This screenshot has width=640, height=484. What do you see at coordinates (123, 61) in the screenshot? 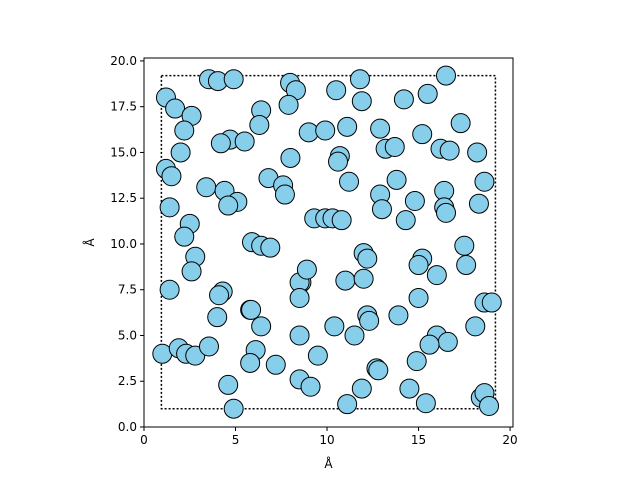
I see `y-tick-label: 20.0` at bounding box center [123, 61].